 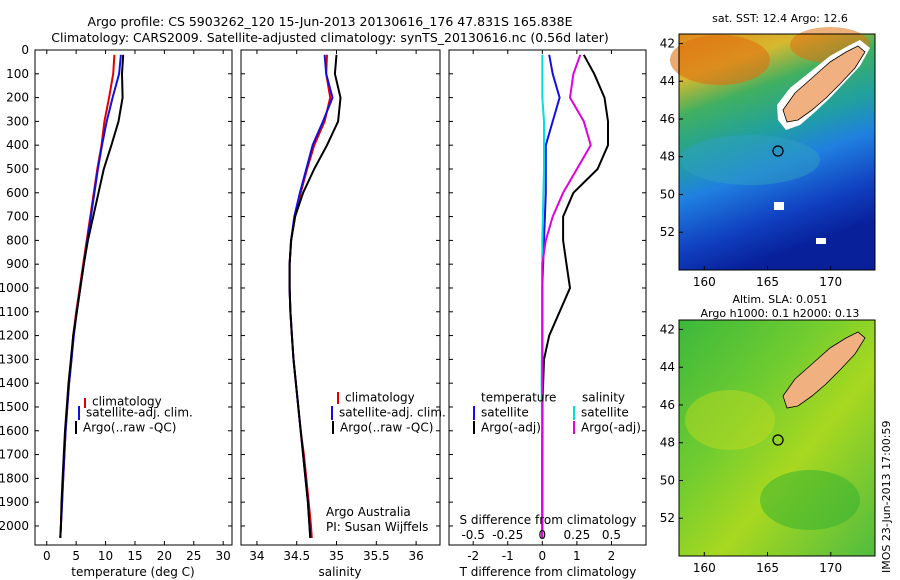 What do you see at coordinates (17, 264) in the screenshot?
I see `depth-tick-label: 900` at bounding box center [17, 264].